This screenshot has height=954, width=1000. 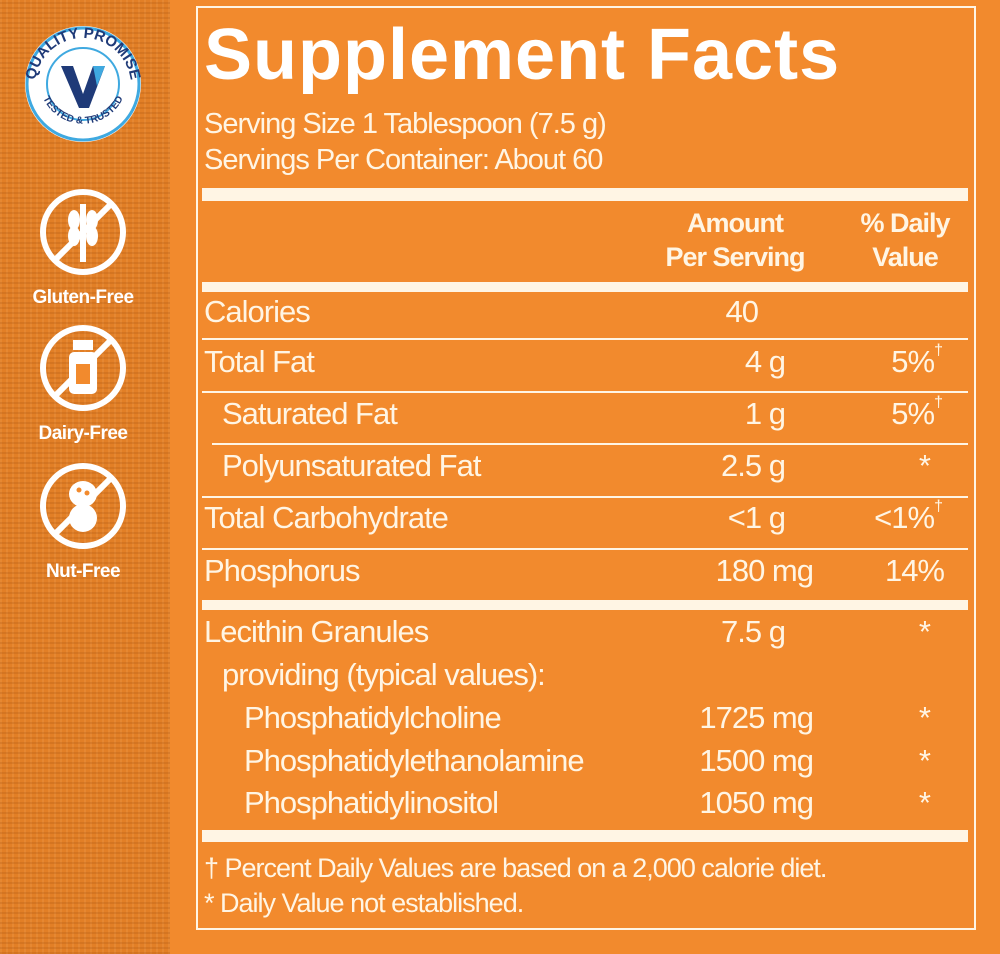 I want to click on quality-promise-seal-icon: QUALITY PROMISE TESTED & TRUSTED, so click(x=83, y=83).